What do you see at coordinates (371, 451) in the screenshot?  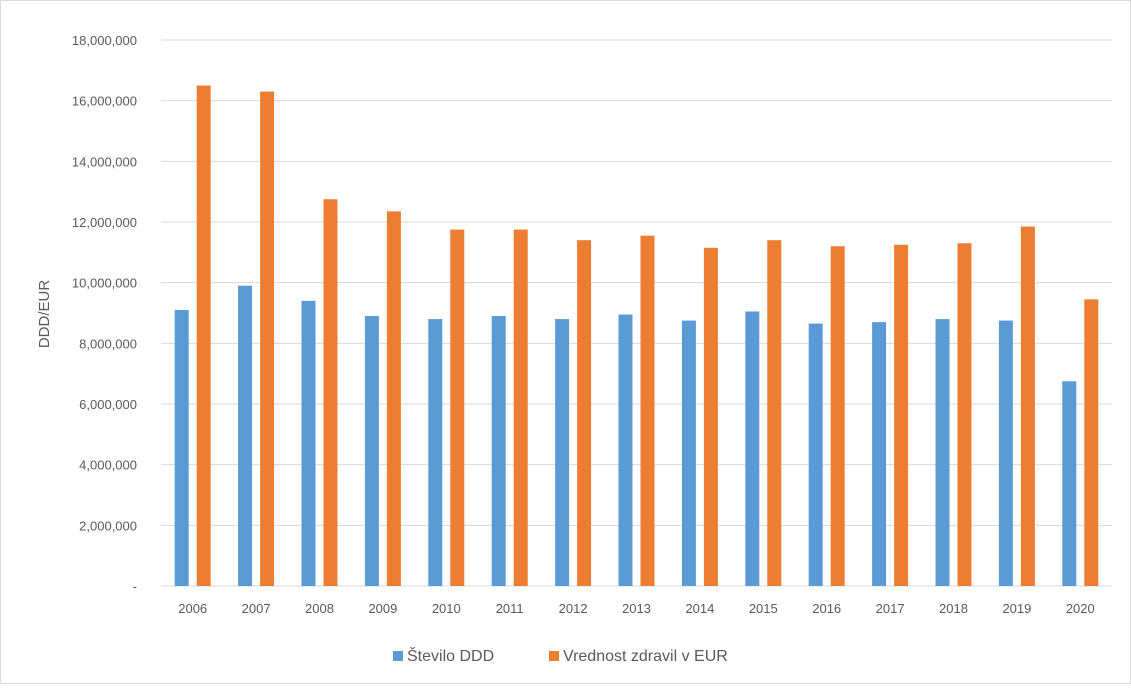 I see `bar-stevilo-ddd-2009` at bounding box center [371, 451].